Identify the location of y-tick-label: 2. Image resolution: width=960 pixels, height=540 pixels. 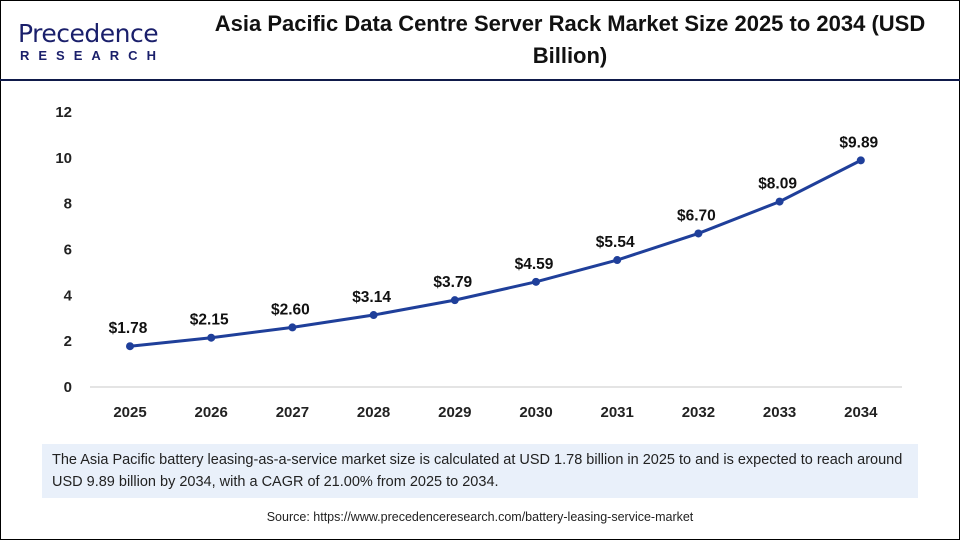
(68, 341).